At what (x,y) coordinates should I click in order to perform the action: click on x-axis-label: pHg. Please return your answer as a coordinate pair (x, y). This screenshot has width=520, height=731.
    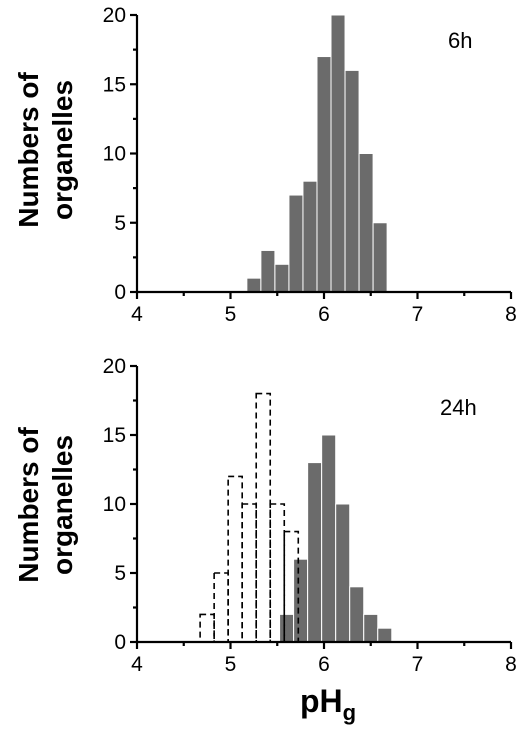
    Looking at the image, I should click on (328, 704).